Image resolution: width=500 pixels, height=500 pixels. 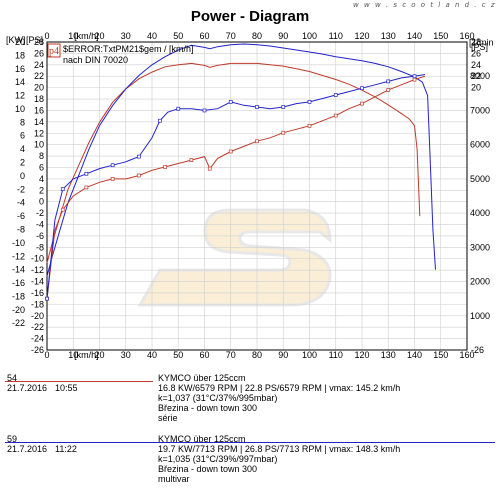 What do you see at coordinates (22, 136) in the screenshot?
I see `kw-tick-label: 6` at bounding box center [22, 136].